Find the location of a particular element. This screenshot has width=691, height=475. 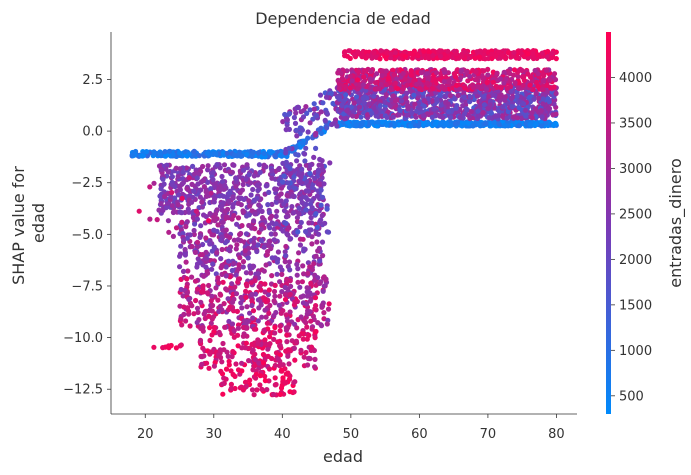

y-axis-label-line-2: edad is located at coordinates (38, 223).